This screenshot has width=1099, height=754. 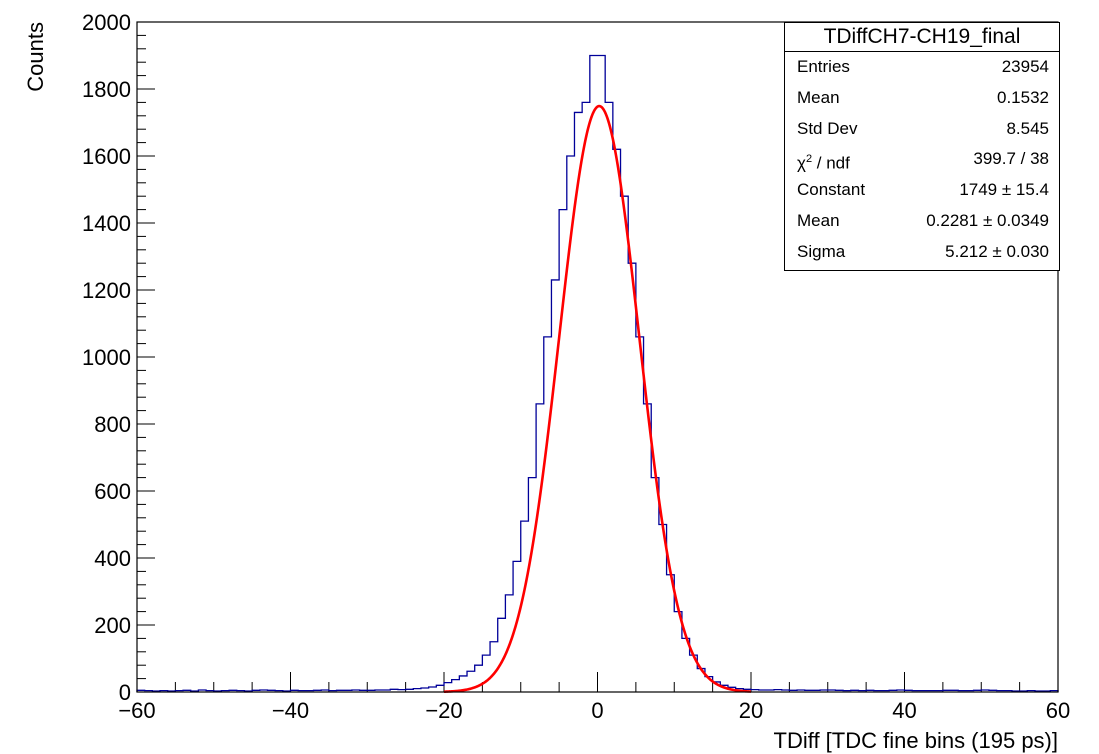 What do you see at coordinates (1027, 128) in the screenshot?
I see `stat-value: 8.545` at bounding box center [1027, 128].